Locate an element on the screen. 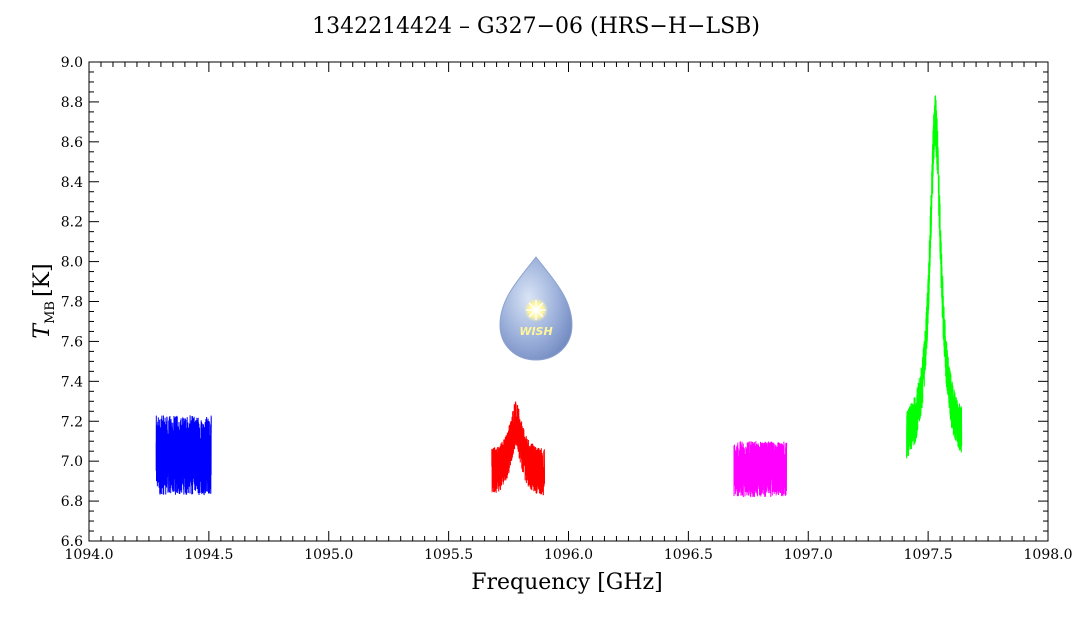  y-tick-label: 7.4 is located at coordinates (72, 382).